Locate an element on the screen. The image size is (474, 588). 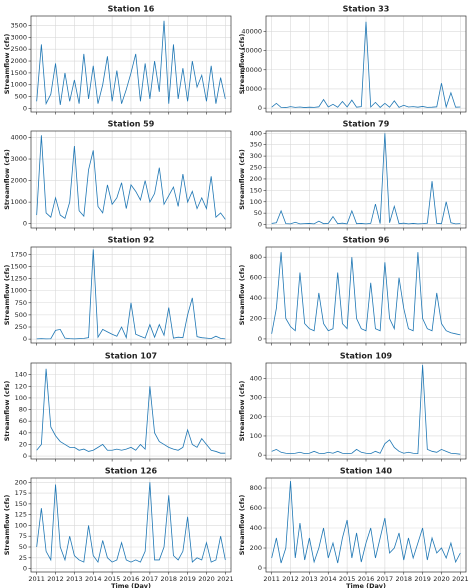
y-tick-label: 750 is located at coordinates (21, 303).